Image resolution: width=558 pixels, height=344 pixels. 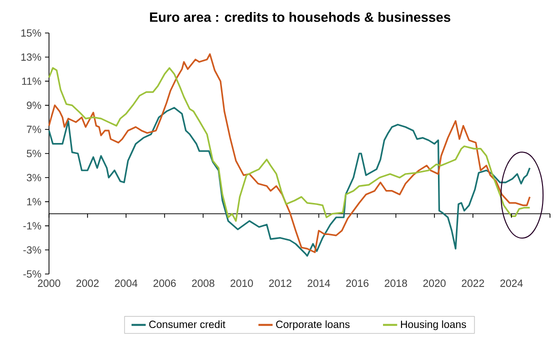 I want to click on y-tick-label: -3%, so click(x=32, y=250).